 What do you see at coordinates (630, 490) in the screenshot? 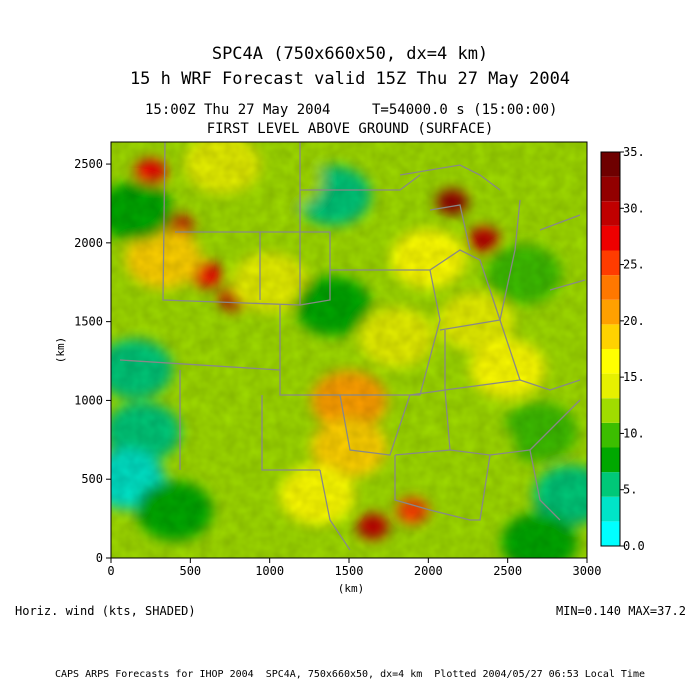
I see `colorbar-label-6: 5.` at bounding box center [630, 490].